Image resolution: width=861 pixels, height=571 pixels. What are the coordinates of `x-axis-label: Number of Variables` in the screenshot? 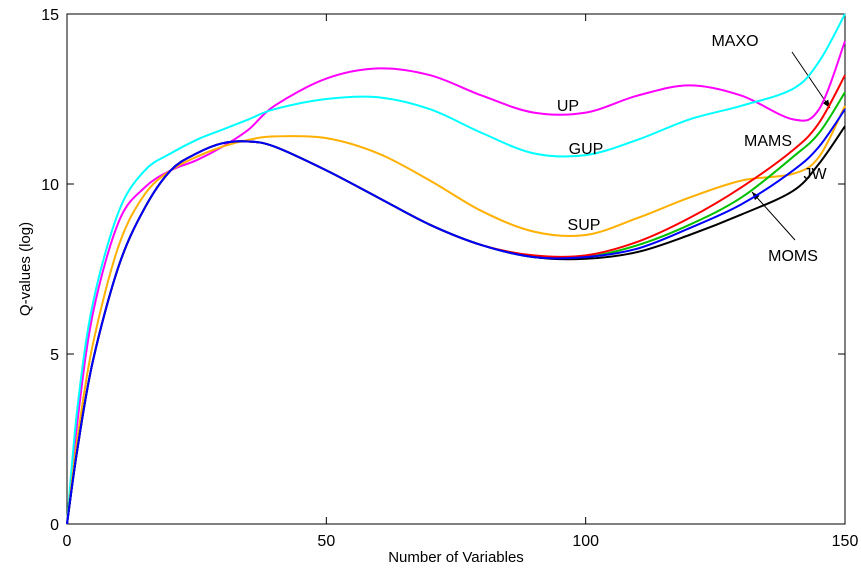 It's located at (456, 557).